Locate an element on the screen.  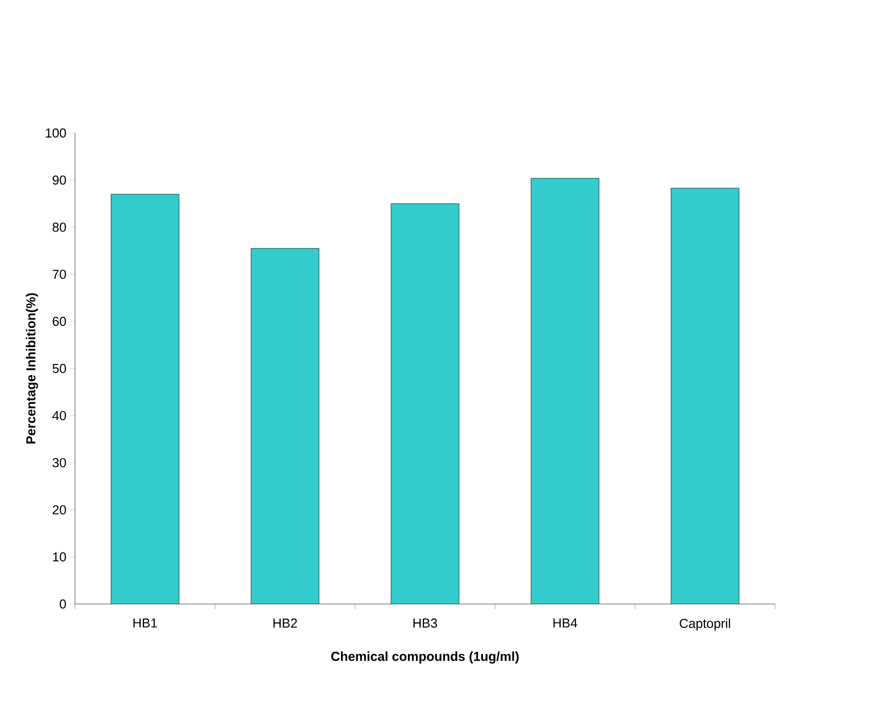
y-tick-label: 100 is located at coordinates (56, 133).